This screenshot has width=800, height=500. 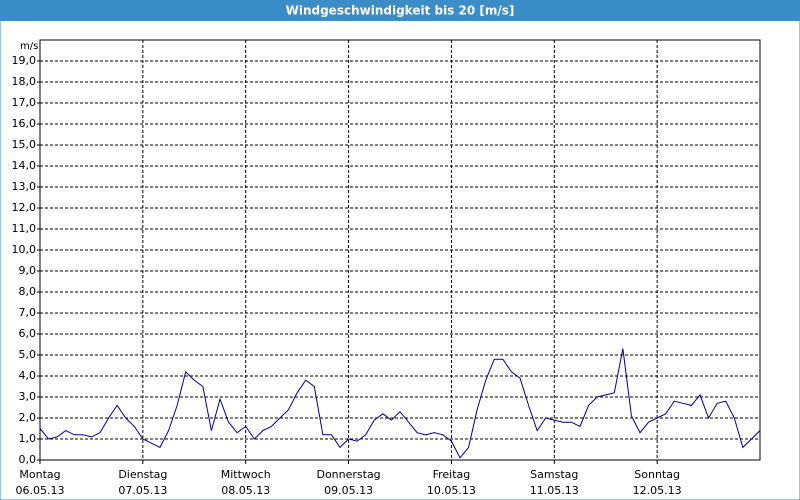 I want to click on y-tick-label: 13,0, so click(x=24, y=186).